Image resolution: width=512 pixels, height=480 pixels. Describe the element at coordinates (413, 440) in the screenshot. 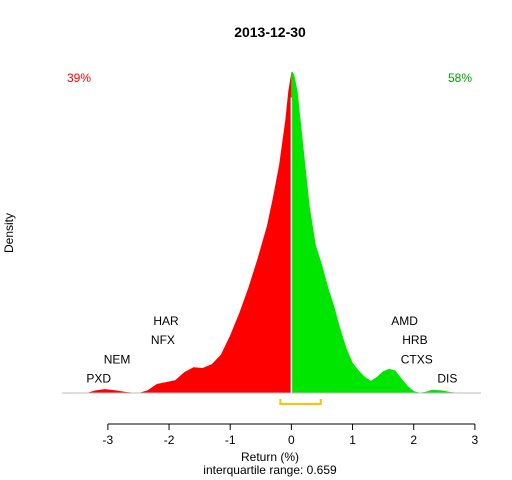

I see `x-tick-label: 2` at that location.